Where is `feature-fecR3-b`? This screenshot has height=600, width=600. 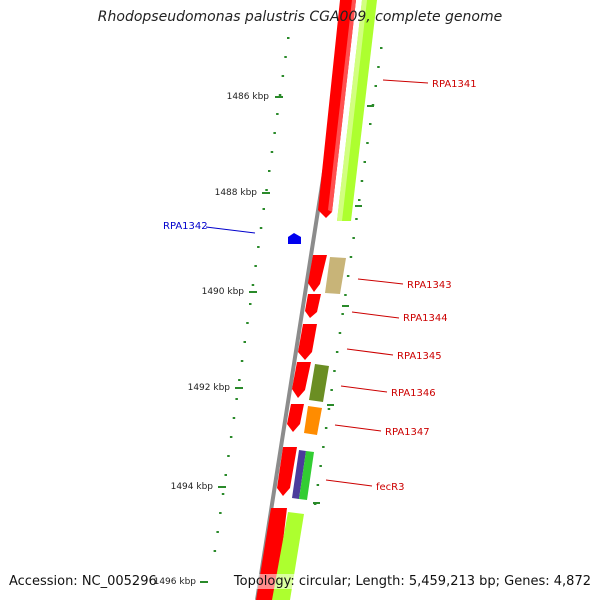
feature-fecR3-b is located at coordinates (306, 475).